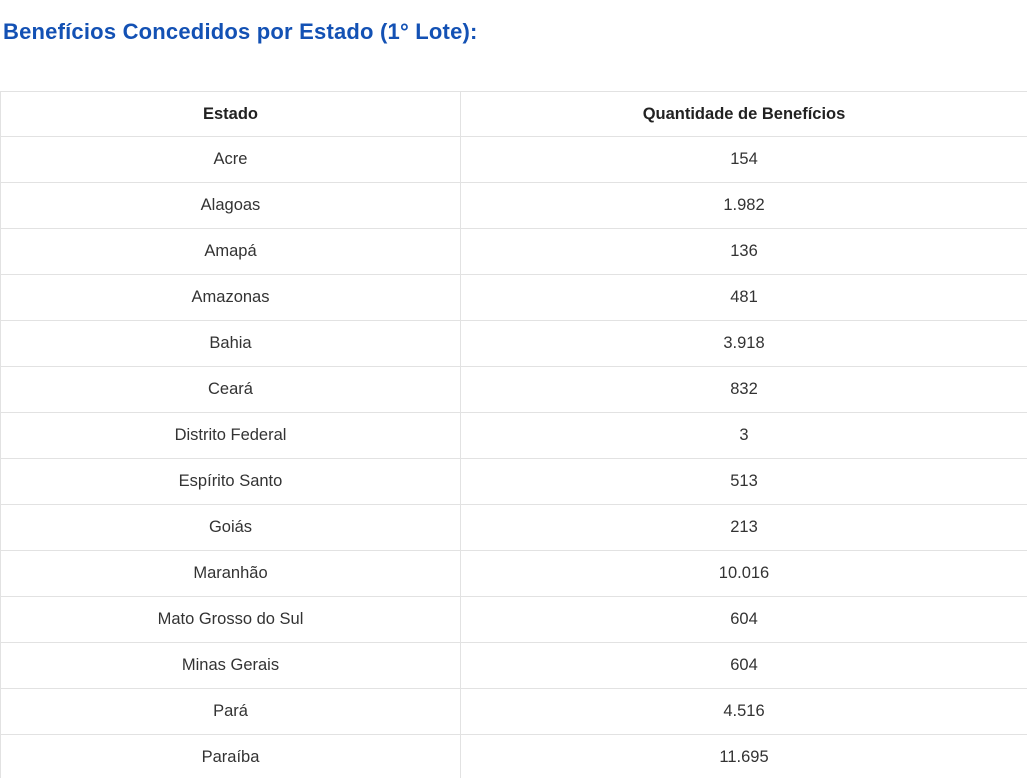 The width and height of the screenshot is (1027, 778). What do you see at coordinates (230, 343) in the screenshot?
I see `state-cell: Bahia` at bounding box center [230, 343].